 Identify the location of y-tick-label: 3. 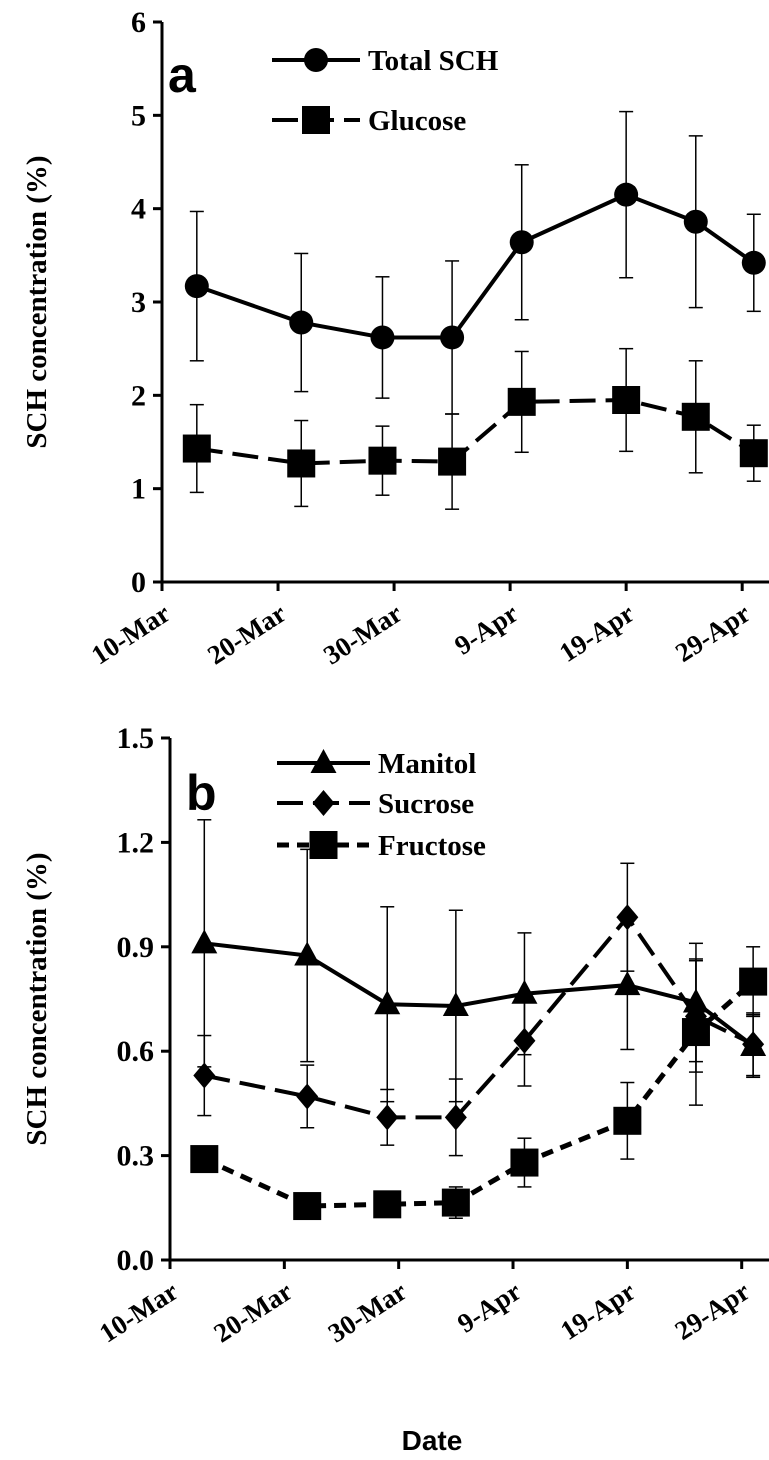
(138, 302).